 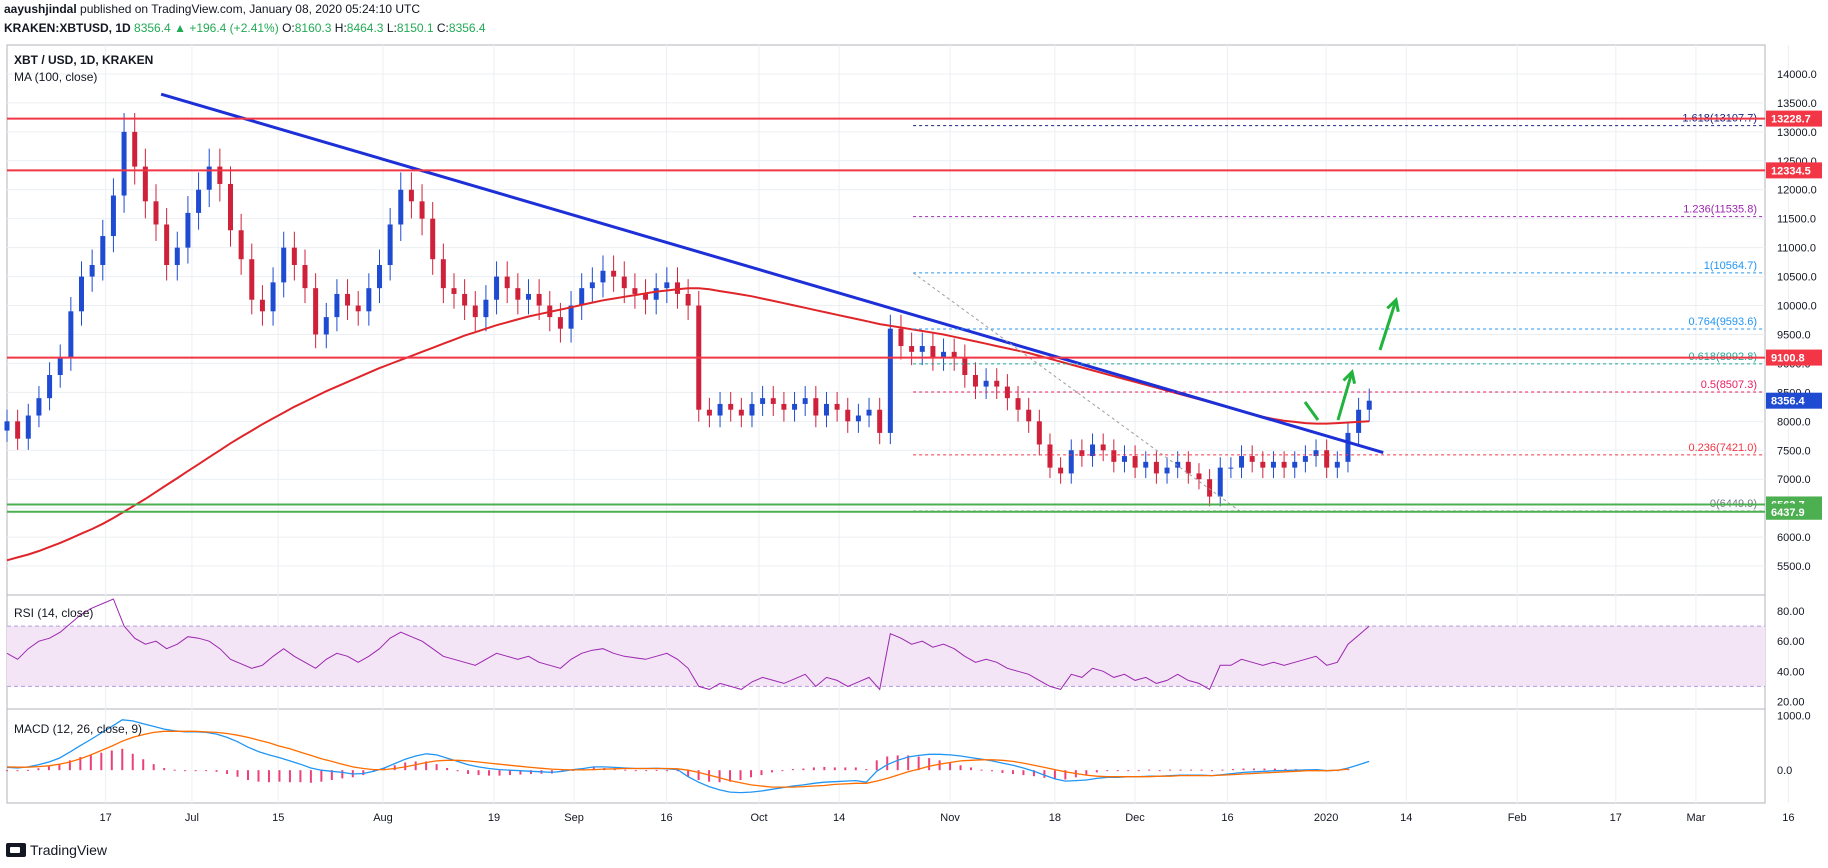 I want to click on y-tick-label: 9500.0, so click(x=1794, y=335).